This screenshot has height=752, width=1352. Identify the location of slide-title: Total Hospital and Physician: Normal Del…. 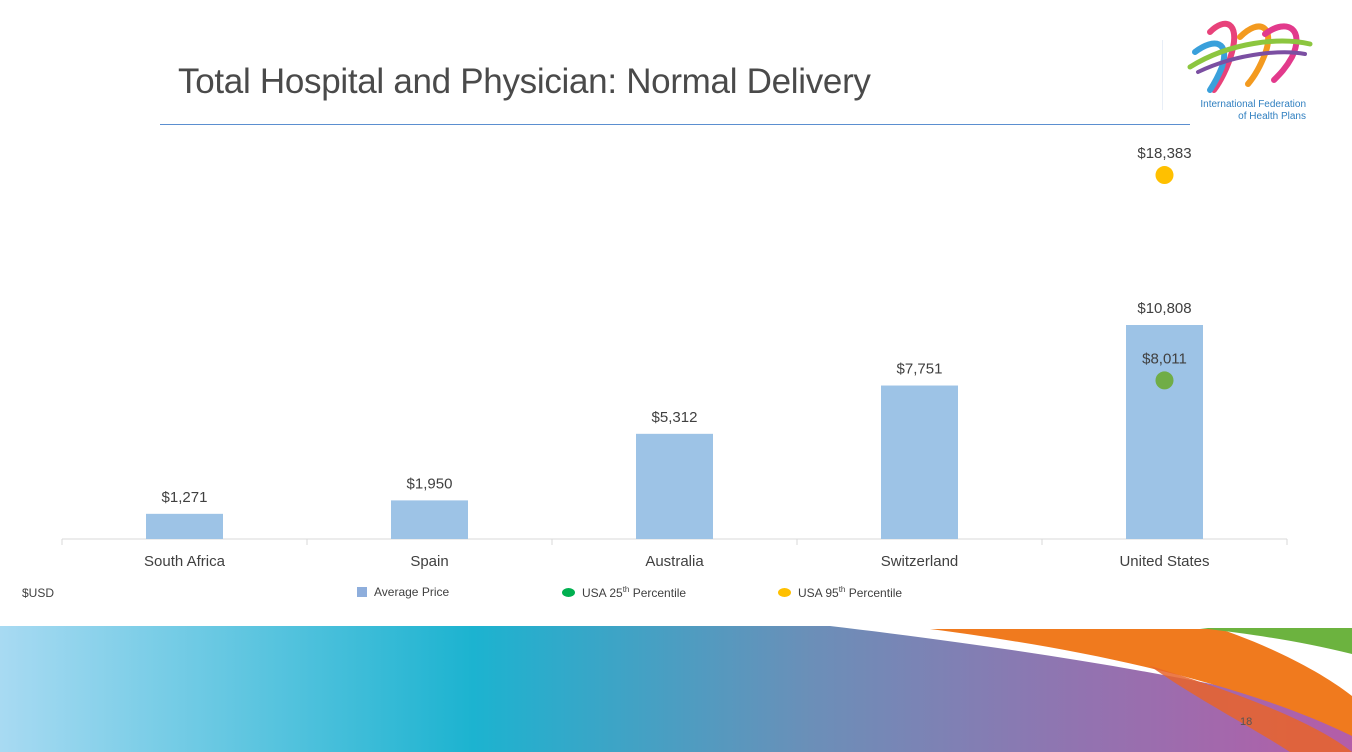
(524, 81).